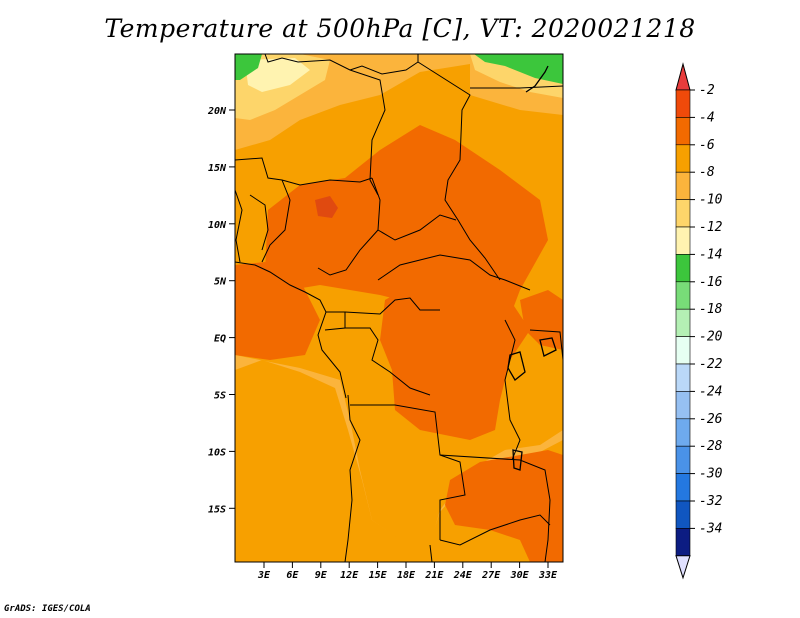  I want to click on field-hotspot, so click(326, 207).